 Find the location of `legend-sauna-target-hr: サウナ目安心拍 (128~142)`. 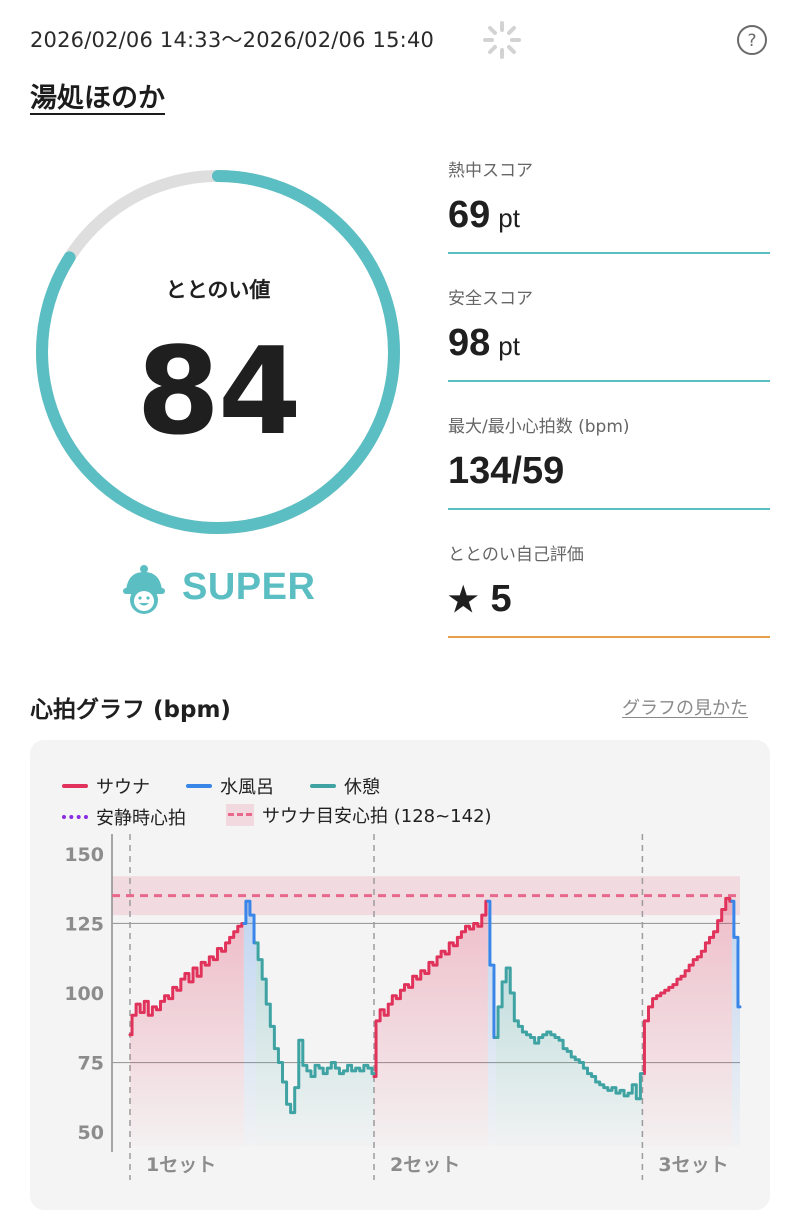

legend-sauna-target-hr: サウナ目安心拍 (128~142) is located at coordinates (359, 815).